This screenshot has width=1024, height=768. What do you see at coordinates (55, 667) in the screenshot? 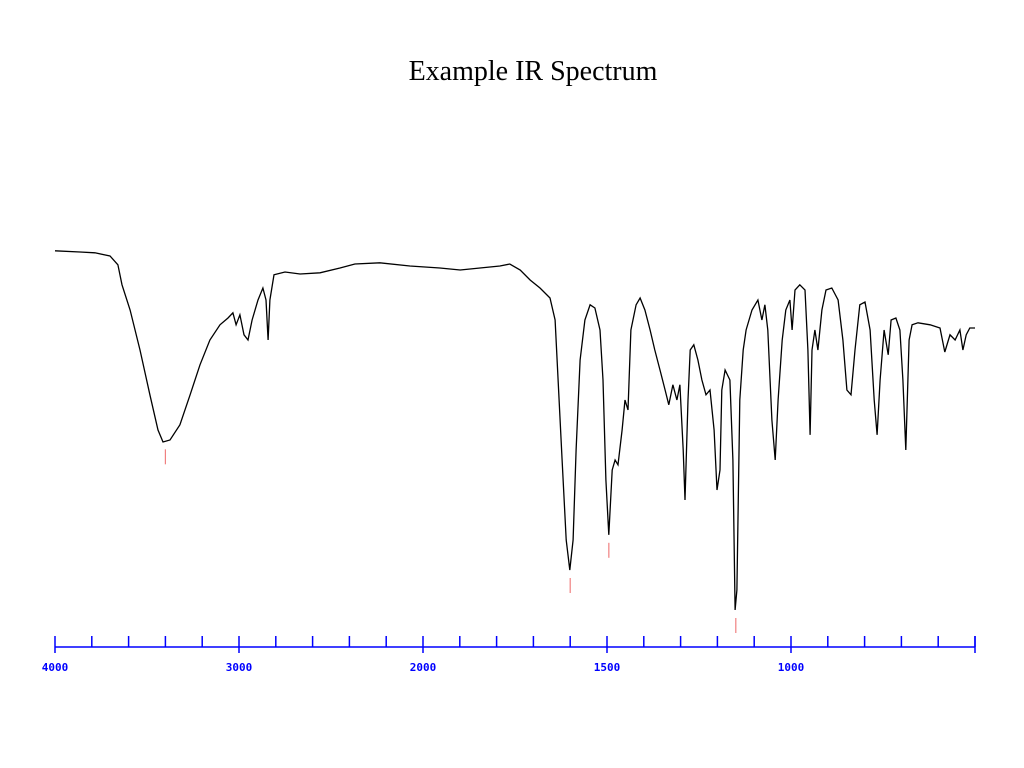
I see `x-tick-label: 4000` at bounding box center [55, 667].